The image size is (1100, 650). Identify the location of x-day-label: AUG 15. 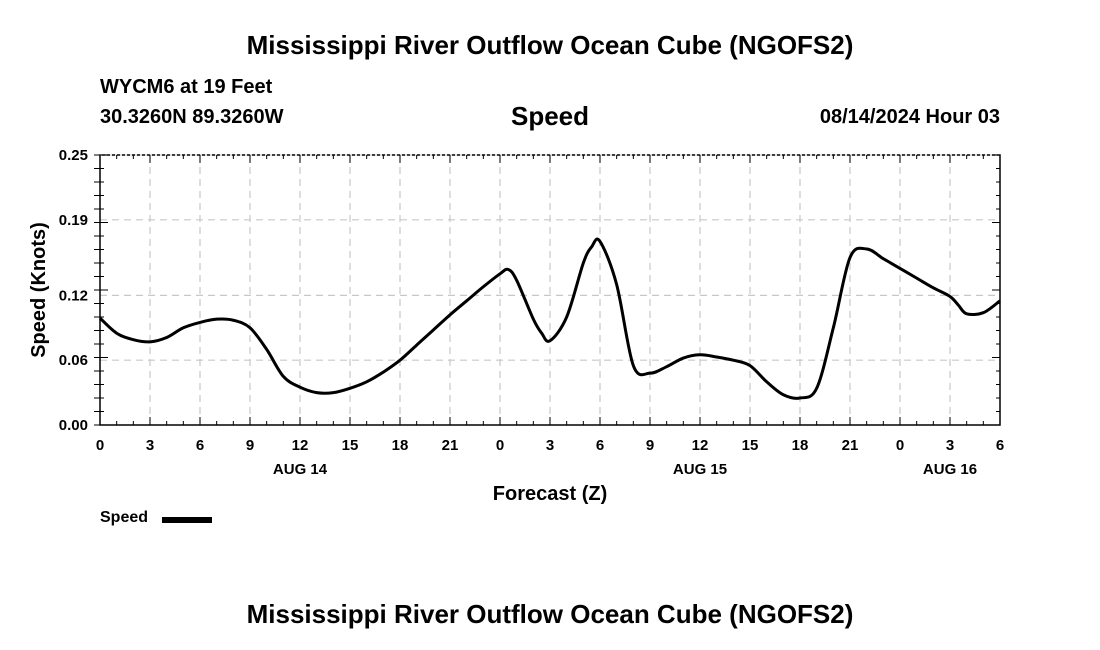
(700, 469).